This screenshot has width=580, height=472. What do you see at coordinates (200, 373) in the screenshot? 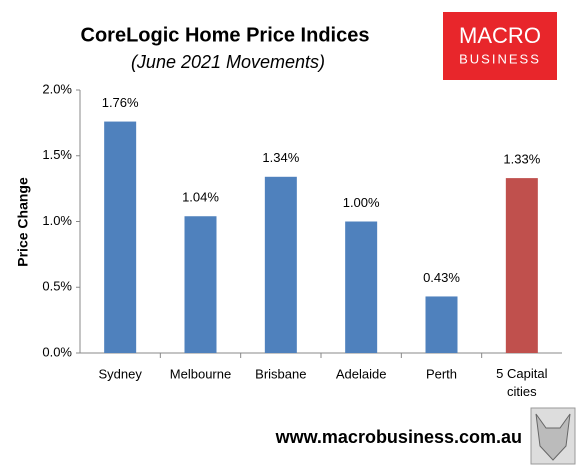
I see `x-tick-label: Melbourne` at bounding box center [200, 373].